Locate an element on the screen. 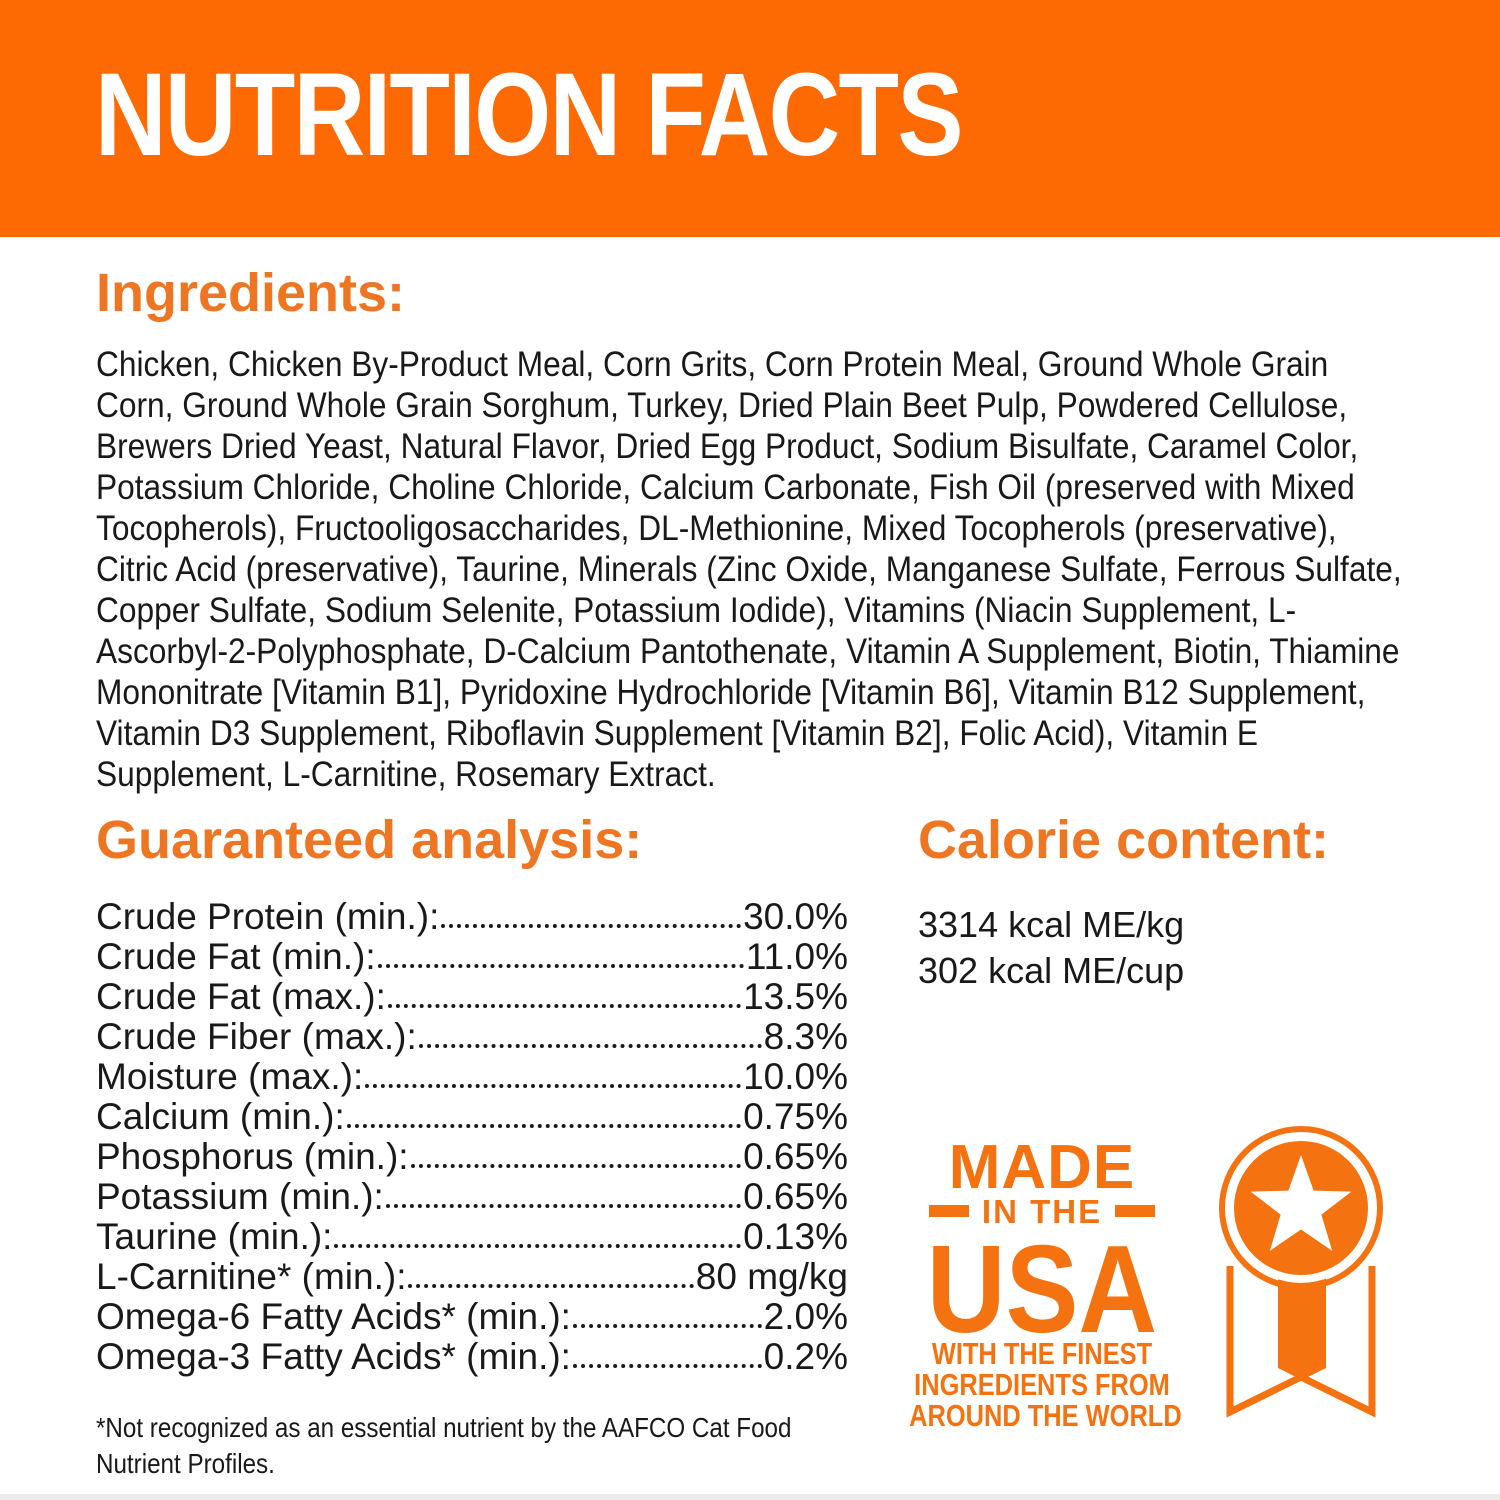 Image resolution: width=1500 pixels, height=1500 pixels. dash-right-icon is located at coordinates (1135, 1211).